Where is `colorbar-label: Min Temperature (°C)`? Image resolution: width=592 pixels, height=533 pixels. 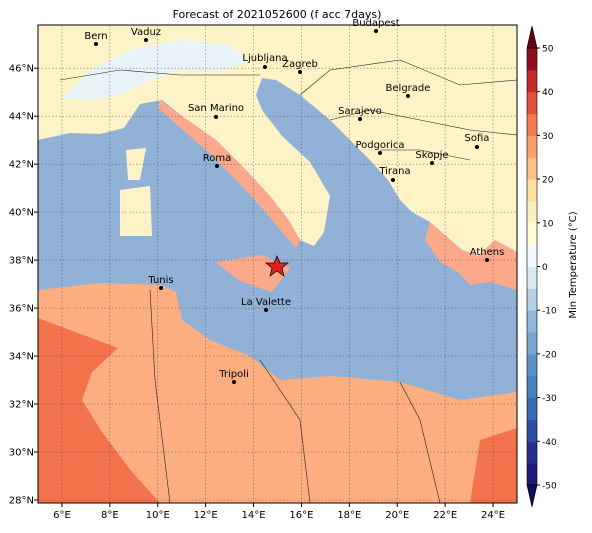
colorbar-label: Min Temperature (°C) is located at coordinates (573, 264).